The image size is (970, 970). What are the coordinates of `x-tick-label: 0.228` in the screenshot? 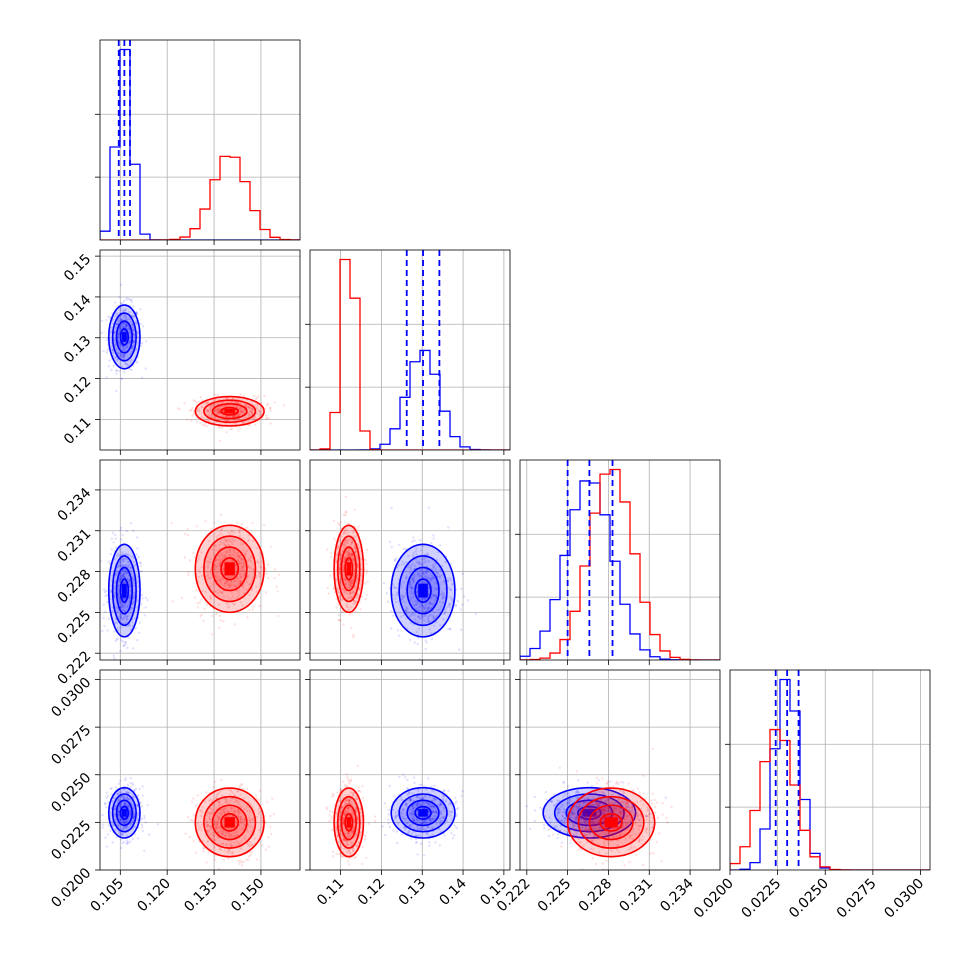 It's located at (596, 896).